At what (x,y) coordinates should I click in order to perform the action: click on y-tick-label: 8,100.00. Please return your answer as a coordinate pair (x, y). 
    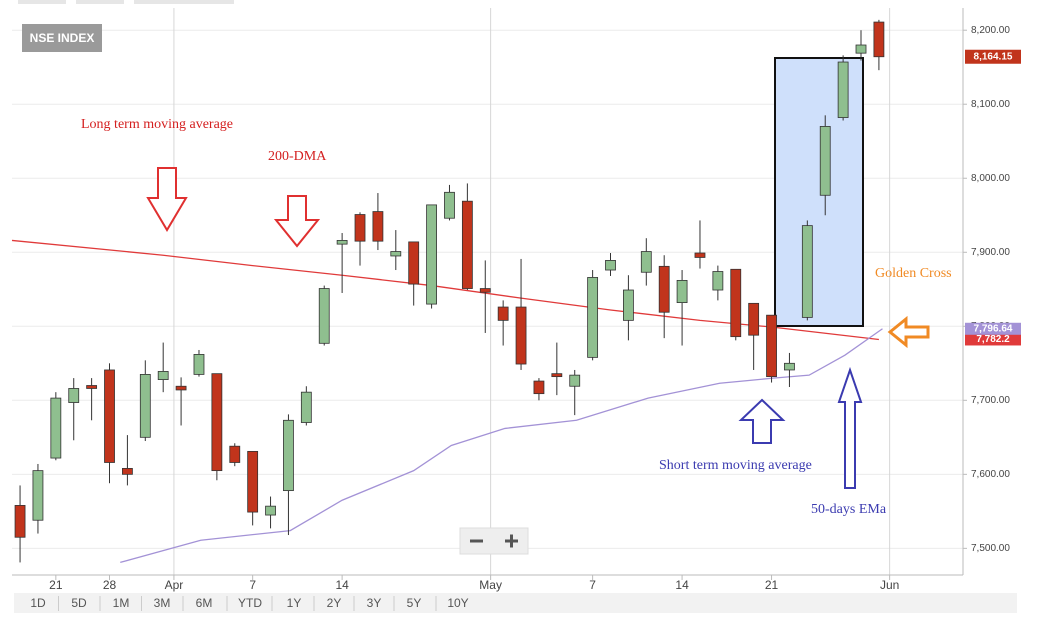
    Looking at the image, I should click on (990, 104).